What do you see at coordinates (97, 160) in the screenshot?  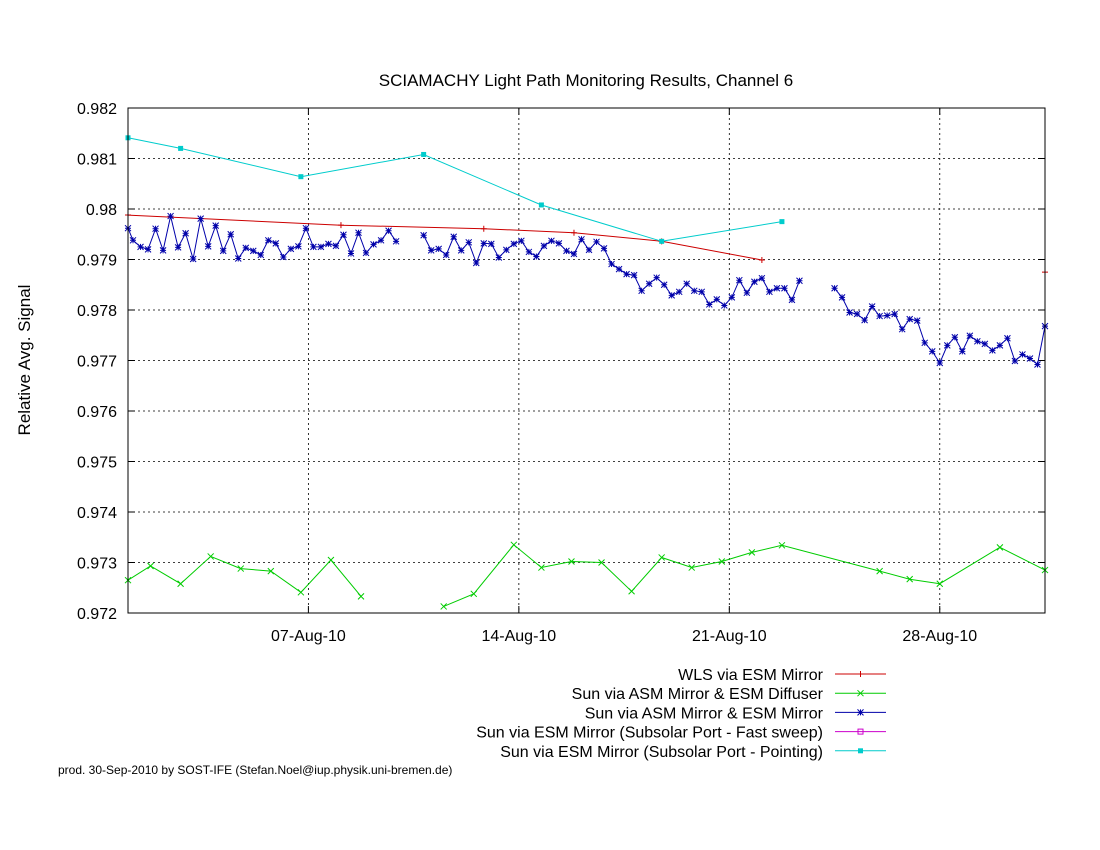 I see `y-tick-label: 0.981` at bounding box center [97, 160].